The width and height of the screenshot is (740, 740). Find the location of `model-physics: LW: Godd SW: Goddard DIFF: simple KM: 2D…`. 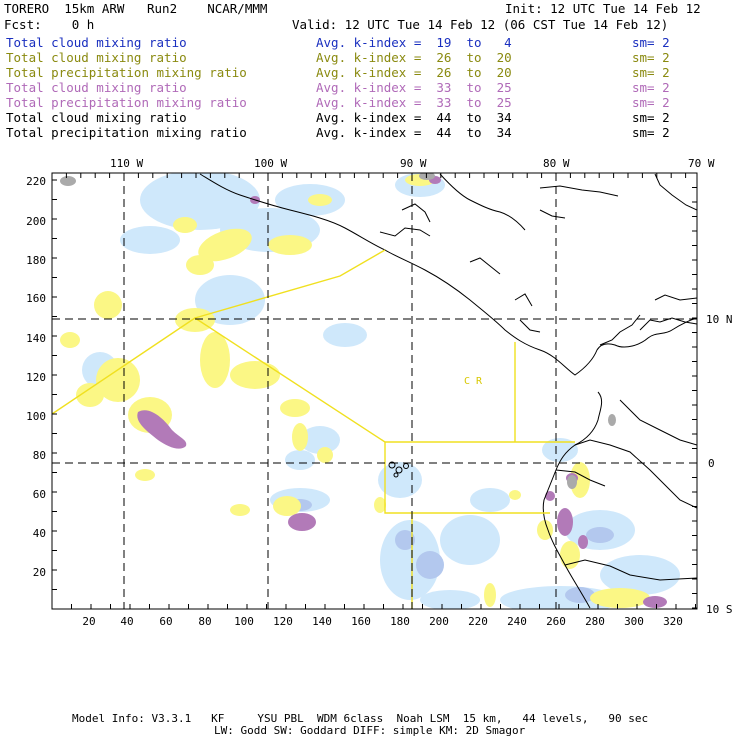

model-physics: LW: Godd SW: Goddard DIFF: simple KM: 2D… is located at coordinates (370, 730).